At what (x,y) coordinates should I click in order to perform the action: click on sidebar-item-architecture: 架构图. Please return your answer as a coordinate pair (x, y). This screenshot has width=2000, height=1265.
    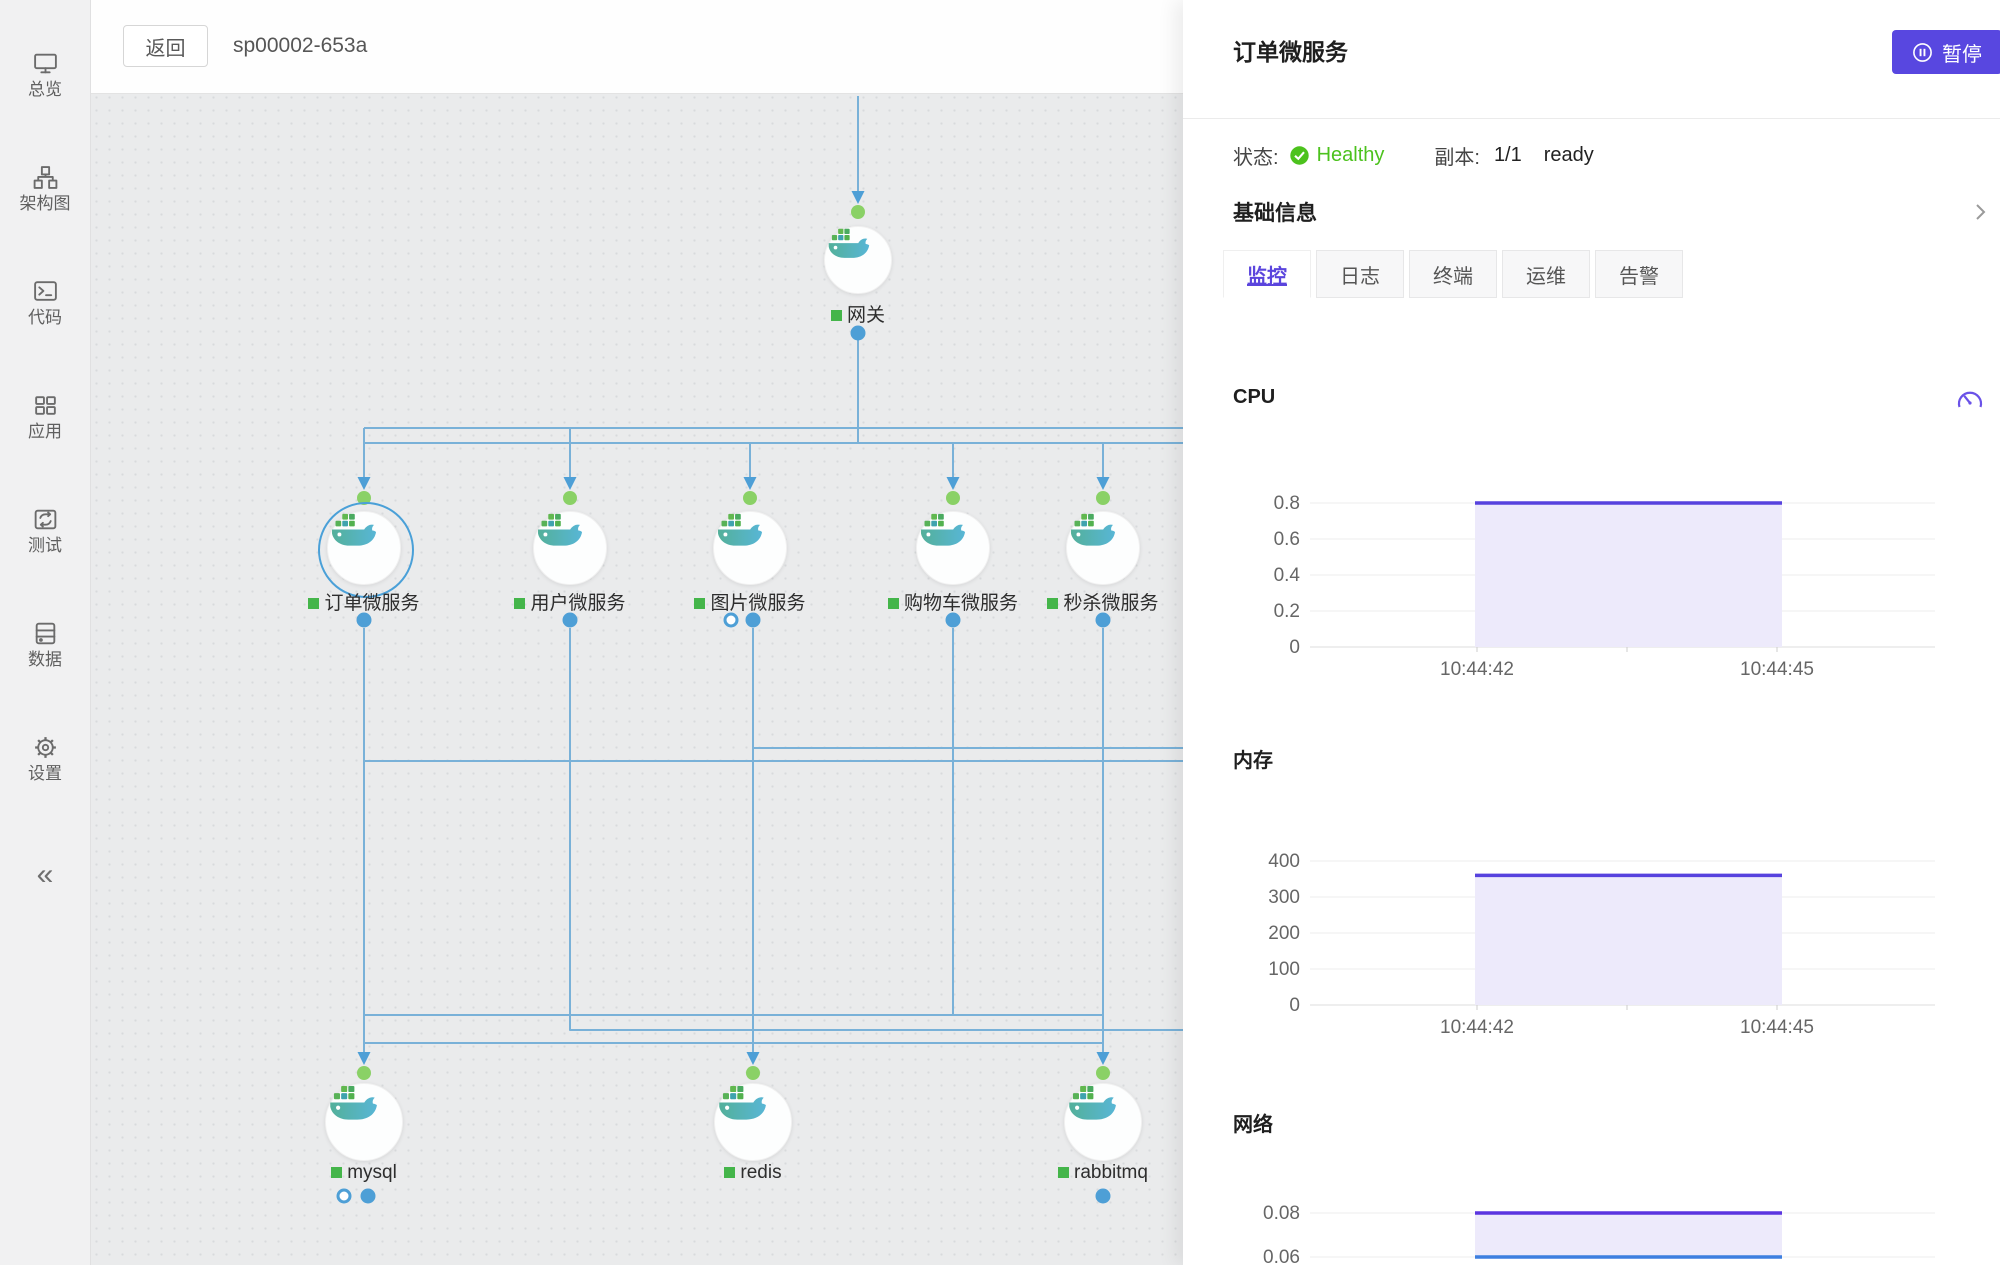
    Looking at the image, I should click on (45, 189).